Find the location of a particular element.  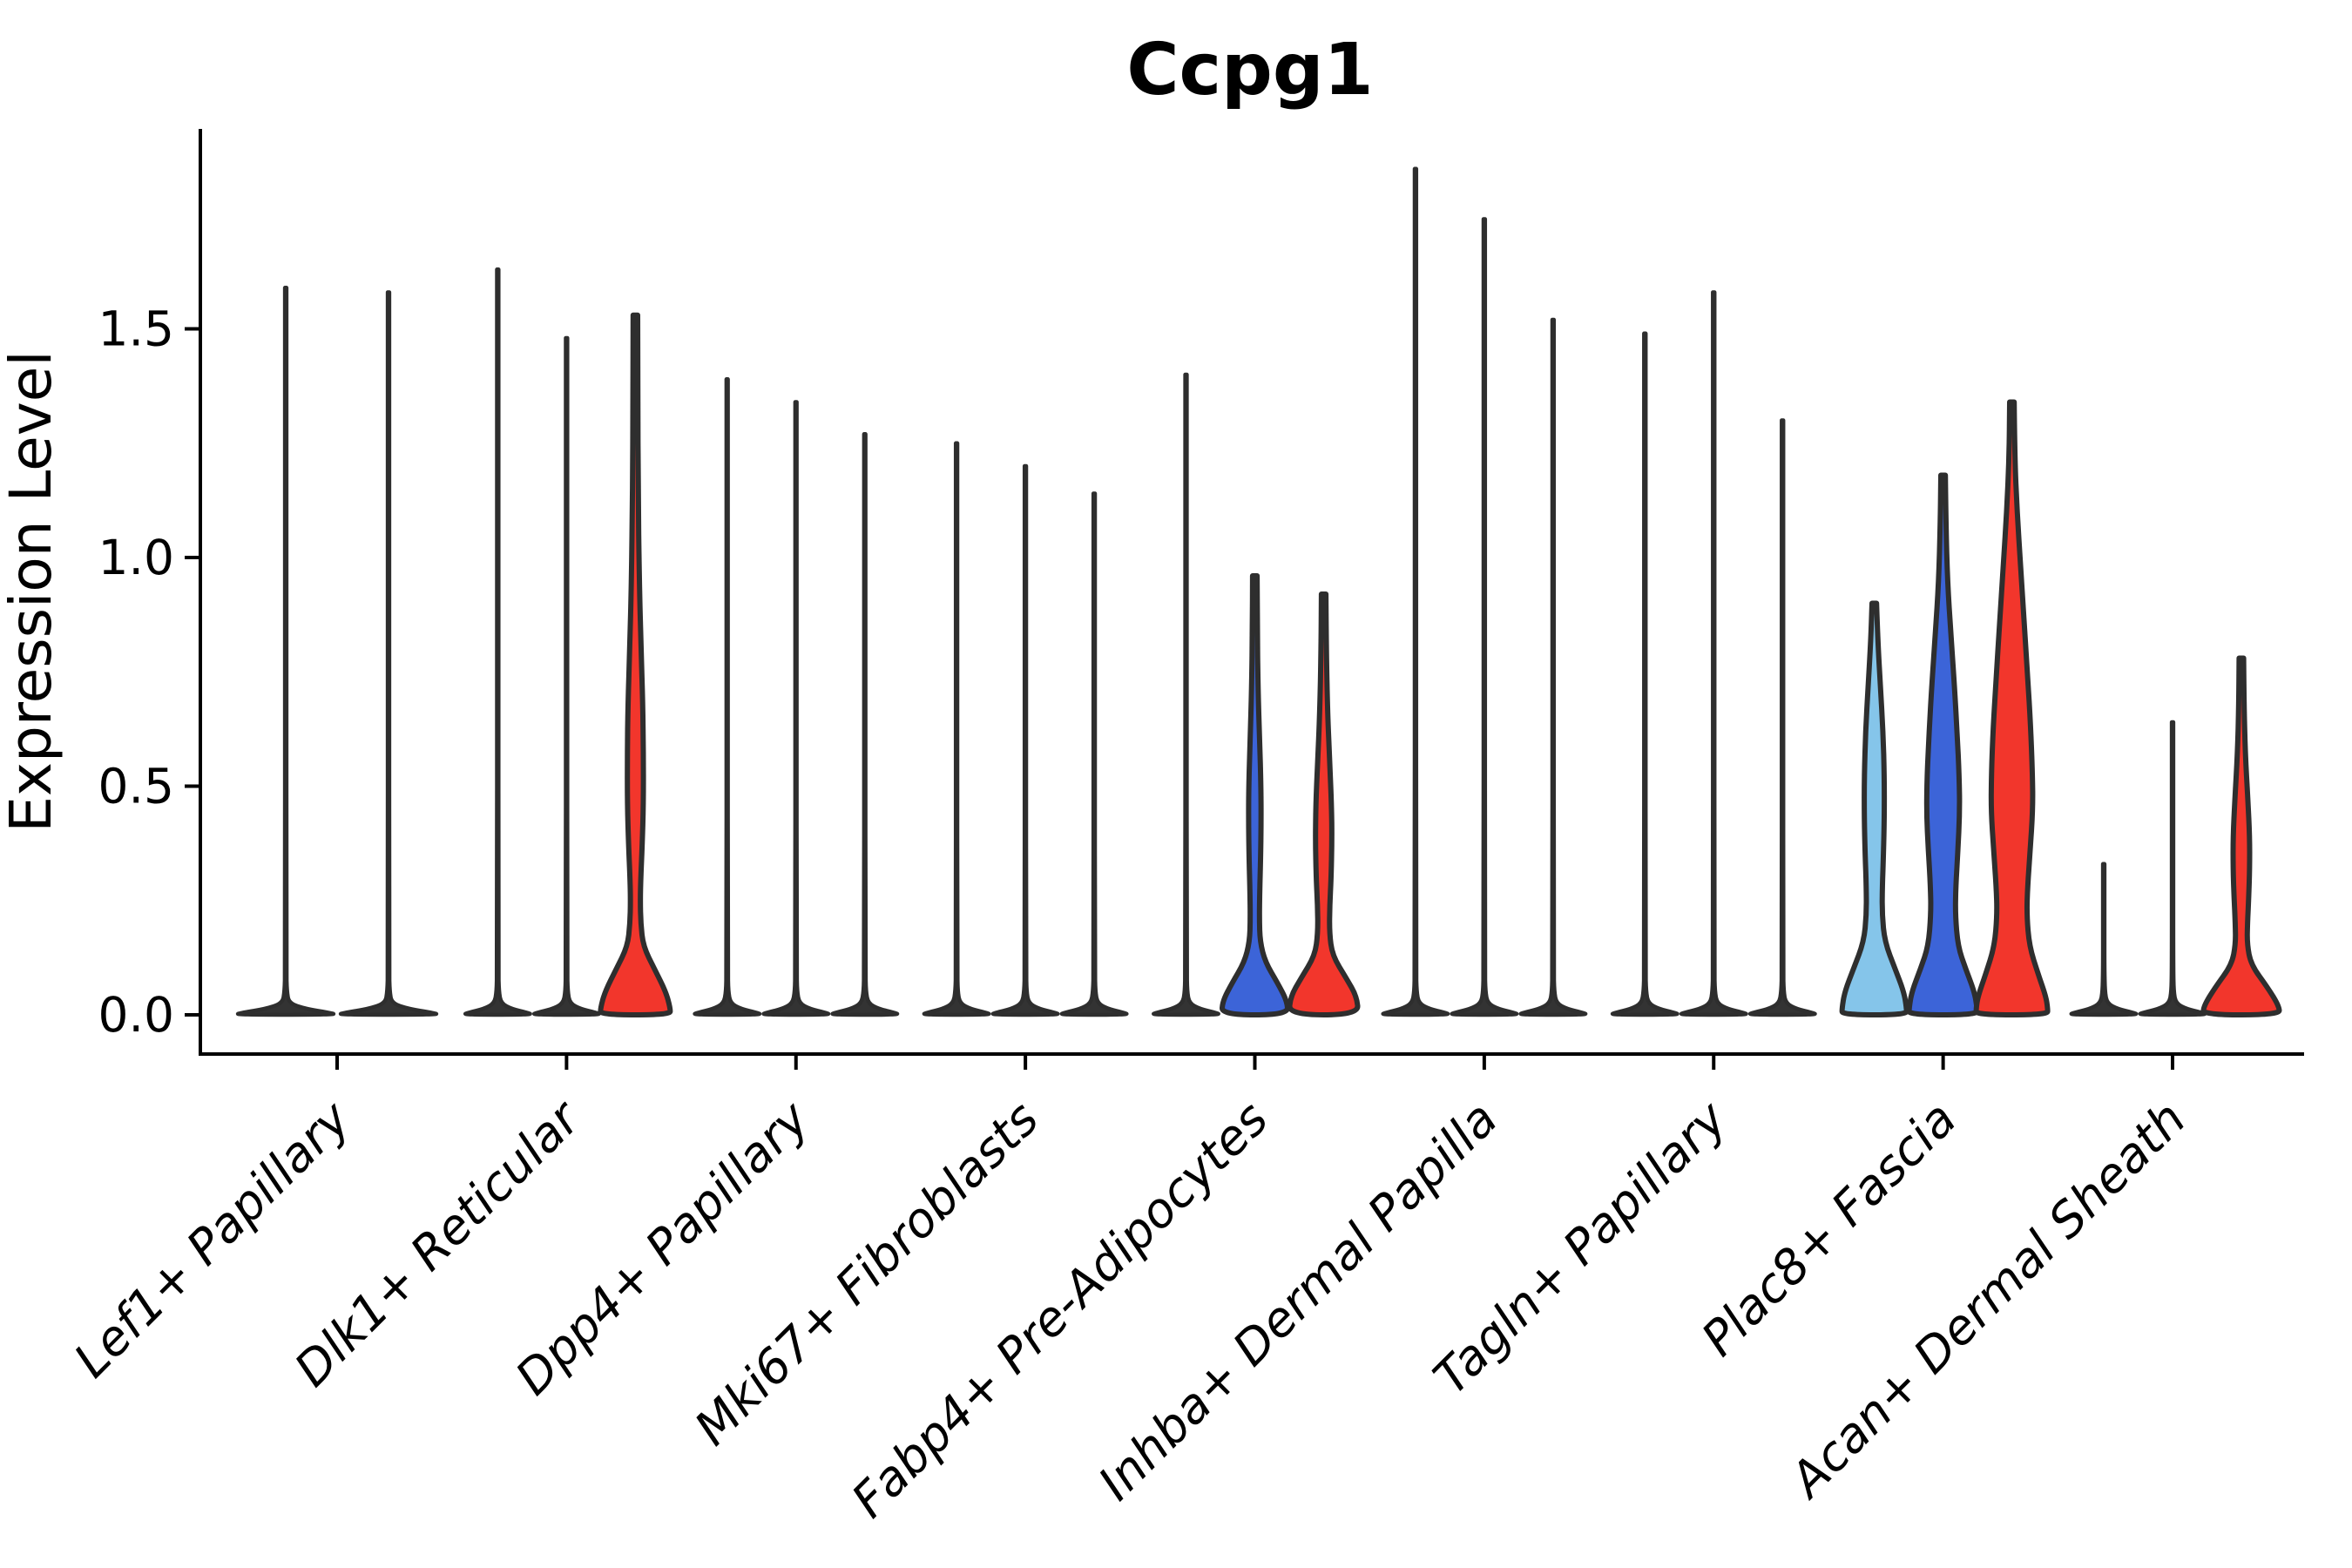

violin-Mki67-Fibroblasts-red is located at coordinates (1094, 754).